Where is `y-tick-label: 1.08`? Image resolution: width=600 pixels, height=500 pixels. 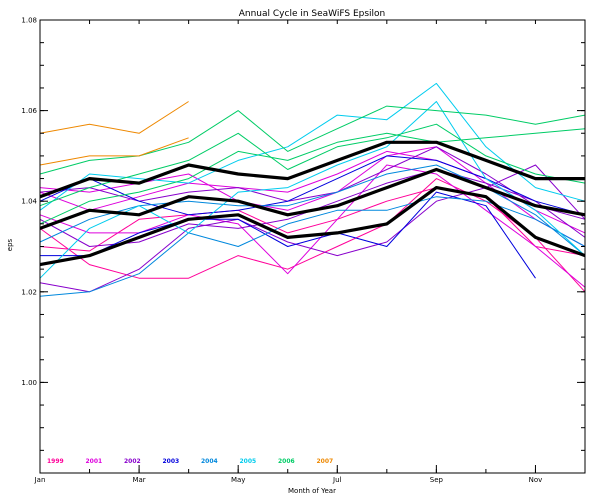
y-tick-label: 1.08 is located at coordinates (29, 21).